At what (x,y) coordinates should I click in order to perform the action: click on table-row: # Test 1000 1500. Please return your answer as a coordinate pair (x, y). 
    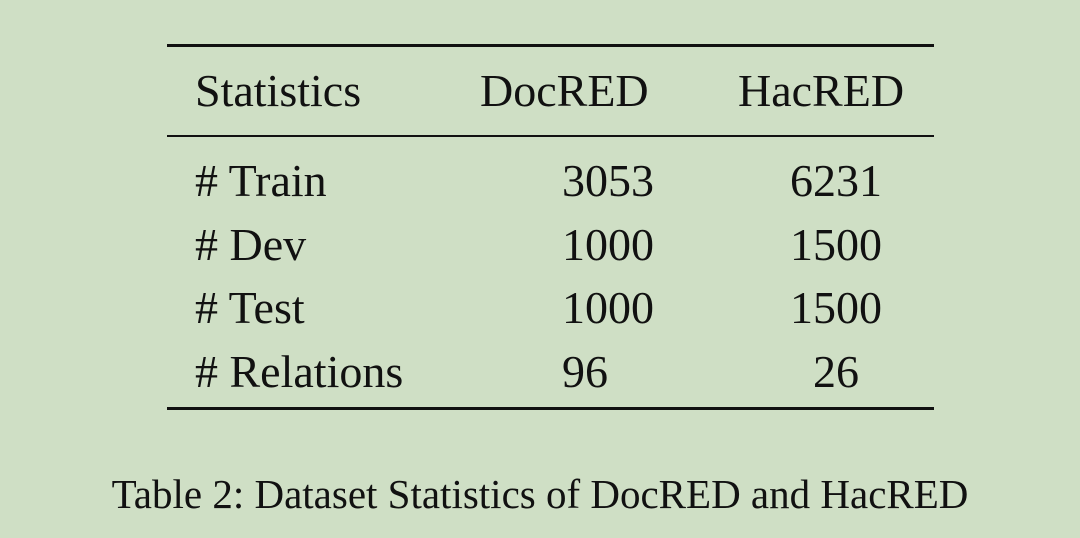
    Looking at the image, I should click on (550, 308).